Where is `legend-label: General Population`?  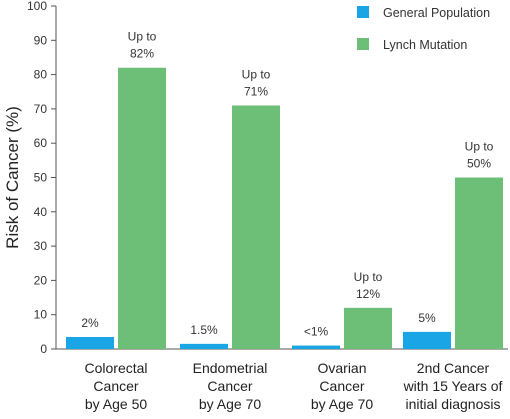 legend-label: General Population is located at coordinates (436, 13).